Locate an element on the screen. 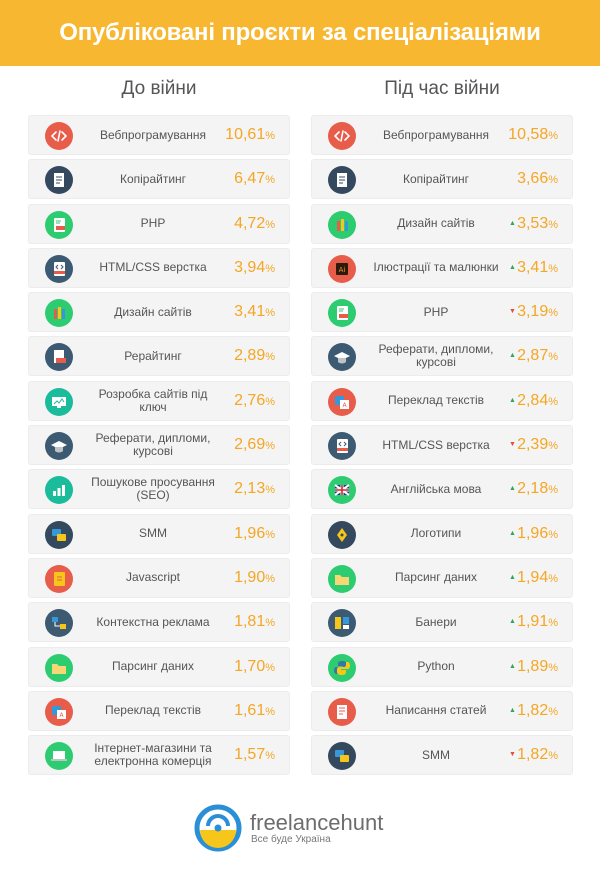  translate-icon: A is located at coordinates (342, 401).